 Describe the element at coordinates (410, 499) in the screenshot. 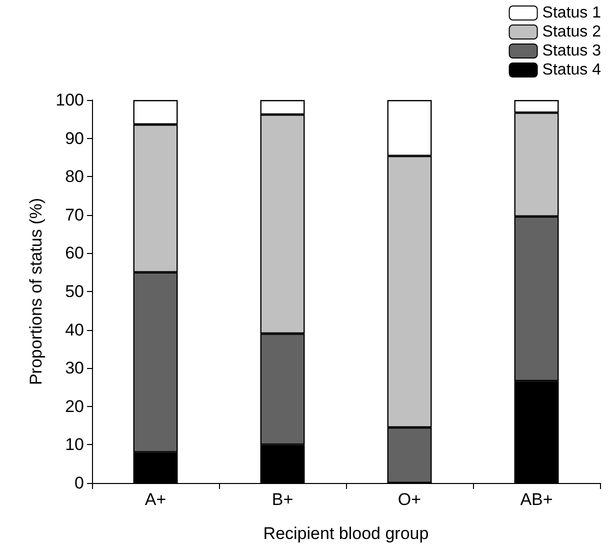

I see `x-tick-label: O+` at that location.